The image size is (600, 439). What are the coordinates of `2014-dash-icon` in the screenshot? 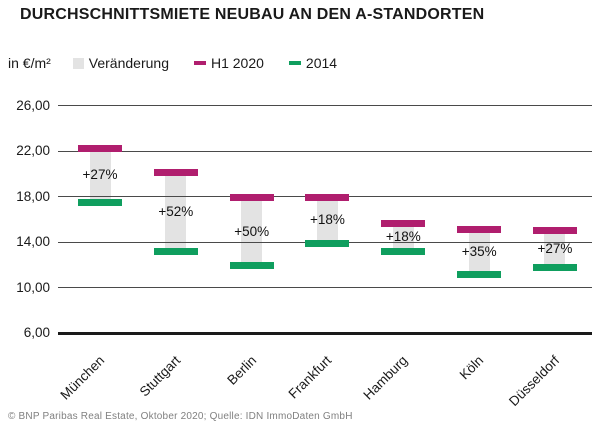 It's located at (294, 63).